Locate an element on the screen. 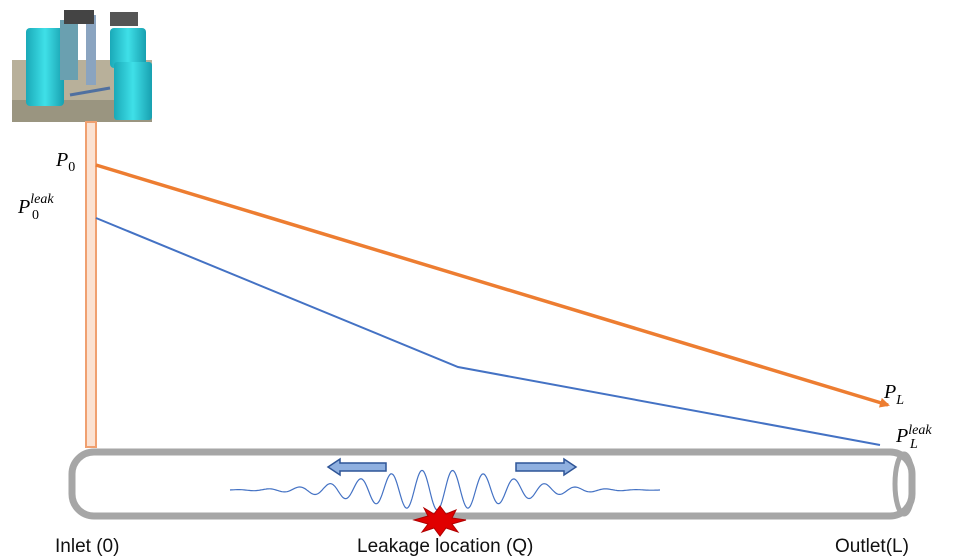 This screenshot has width=955, height=558. label-p0-leak: Pleak 0 is located at coordinates (35, 207).